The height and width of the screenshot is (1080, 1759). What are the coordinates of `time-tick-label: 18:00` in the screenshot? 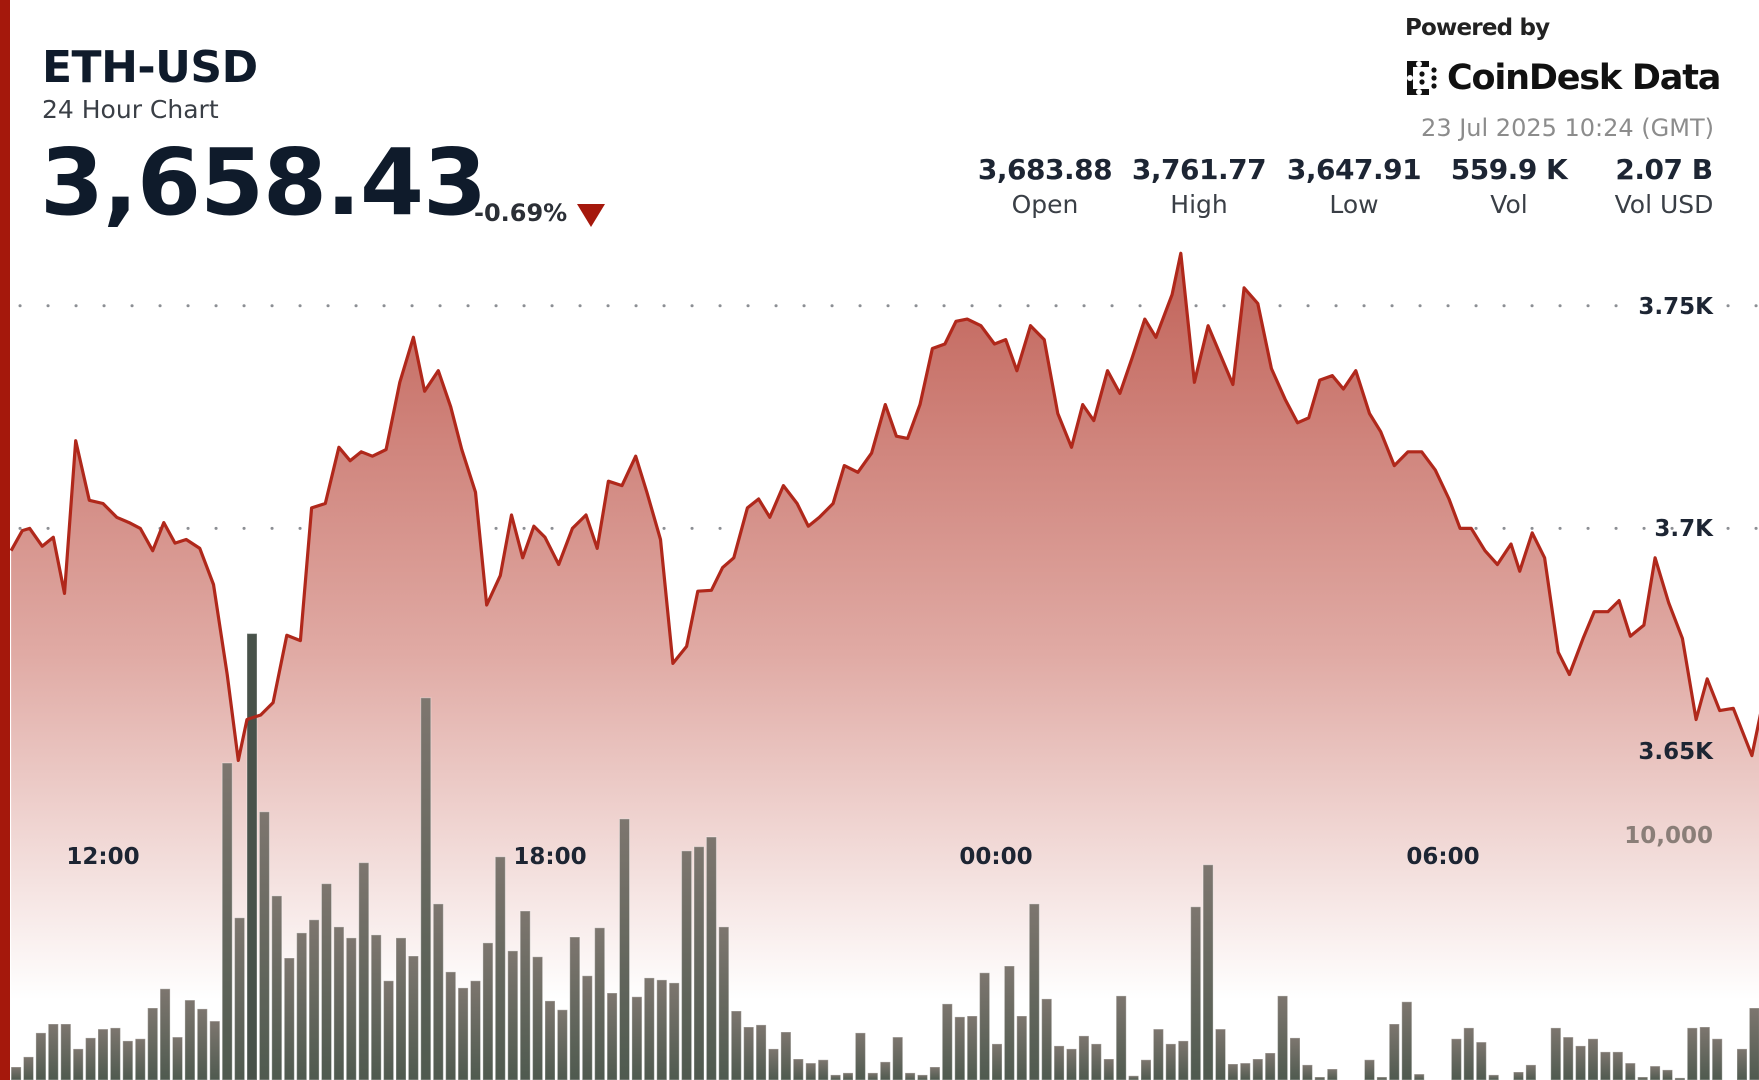 It's located at (549, 857).